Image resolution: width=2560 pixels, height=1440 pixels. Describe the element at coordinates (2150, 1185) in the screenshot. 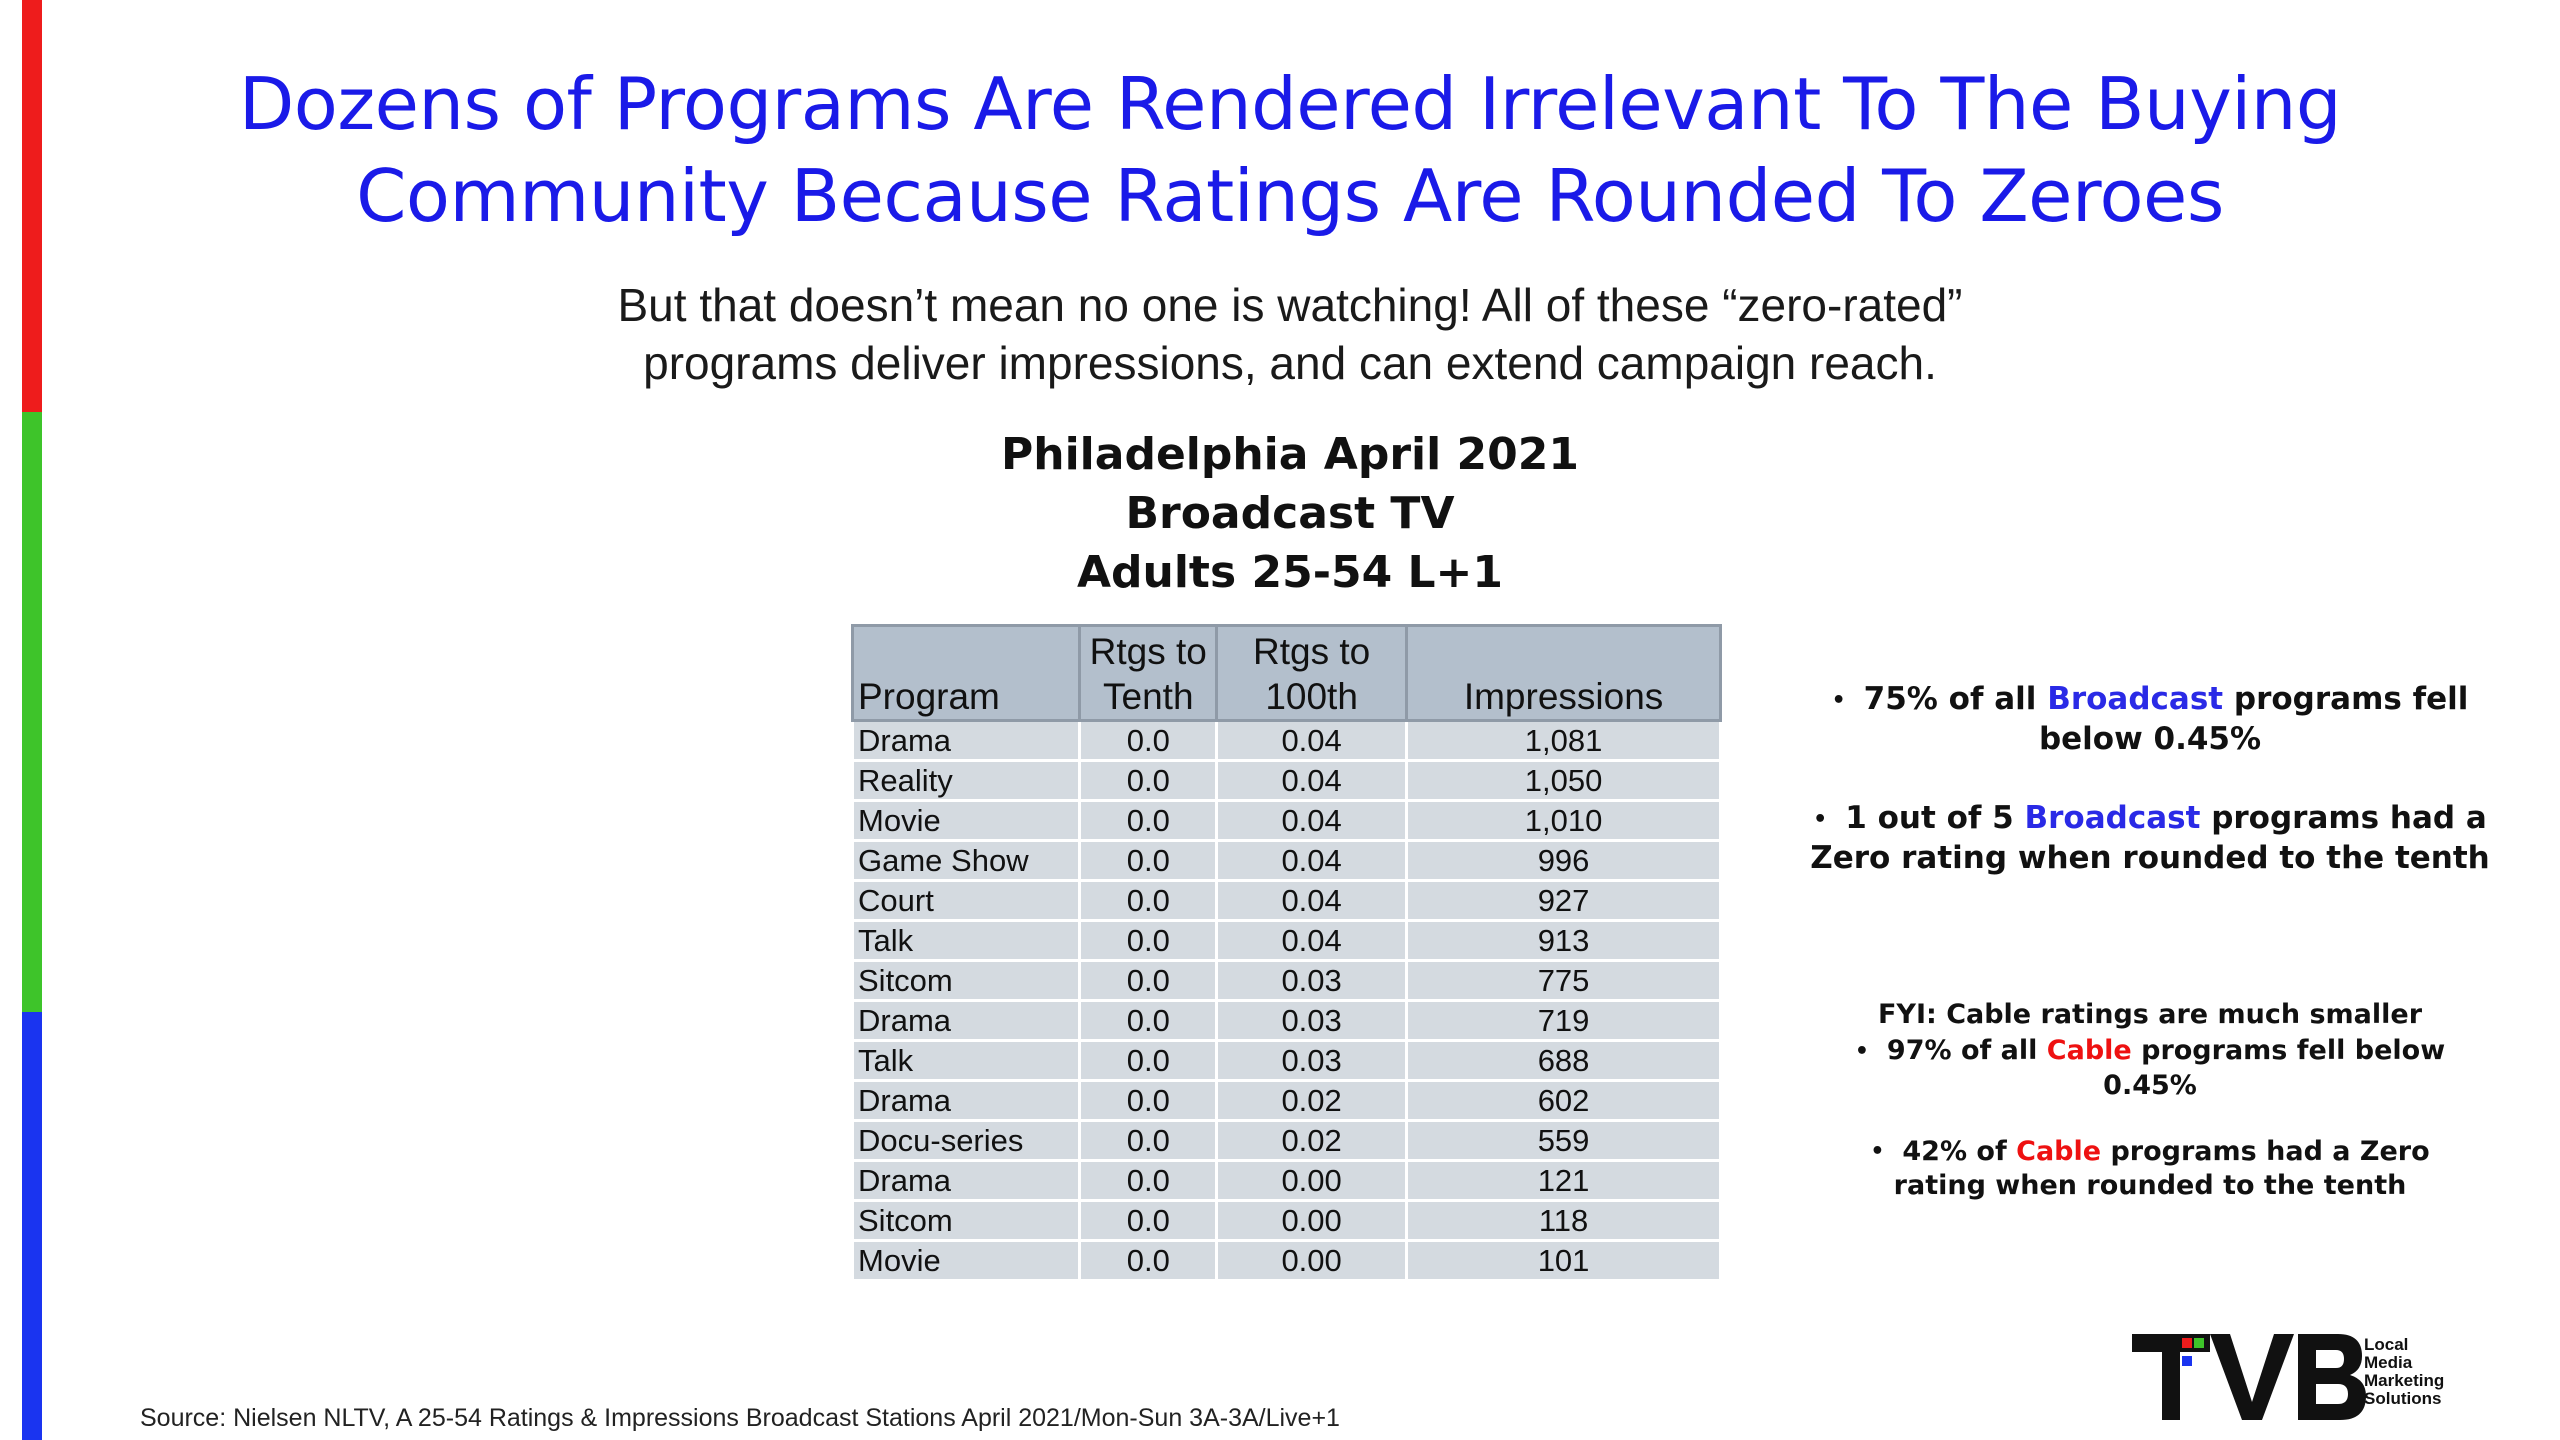

I see `stat-text: rating when rounded to the tenth` at that location.